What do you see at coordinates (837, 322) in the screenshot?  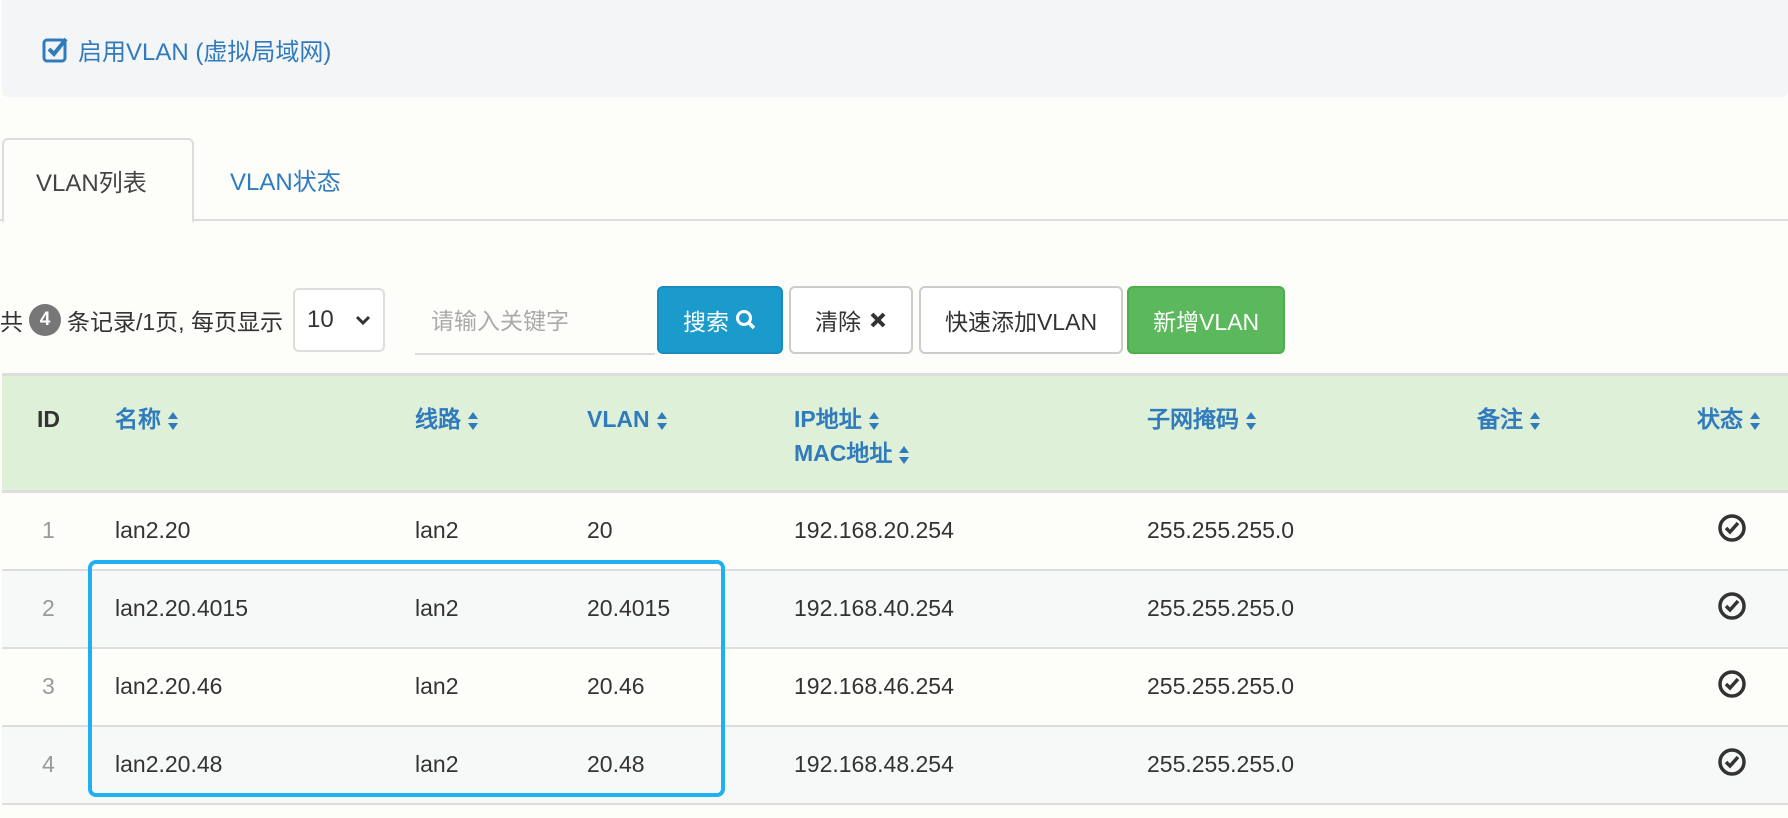 I see `clear-button-label: 清除` at bounding box center [837, 322].